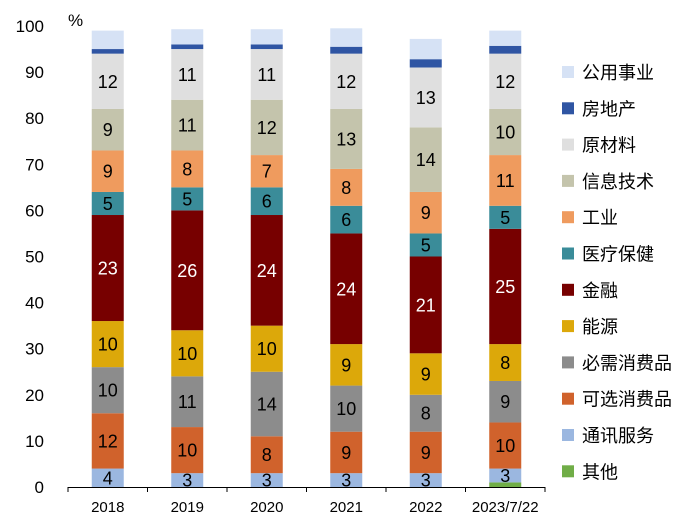 Image resolution: width=700 pixels, height=521 pixels. I want to click on legend-label: 原材料, so click(609, 146).